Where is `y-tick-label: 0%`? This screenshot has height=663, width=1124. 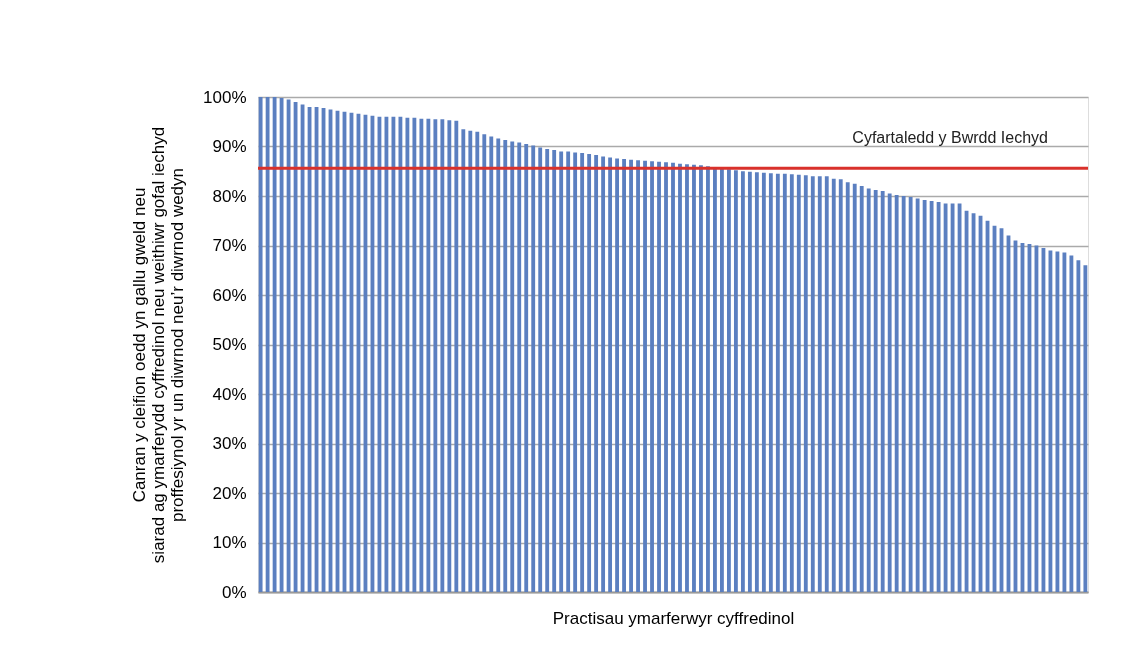 y-tick-label: 0% is located at coordinates (234, 592).